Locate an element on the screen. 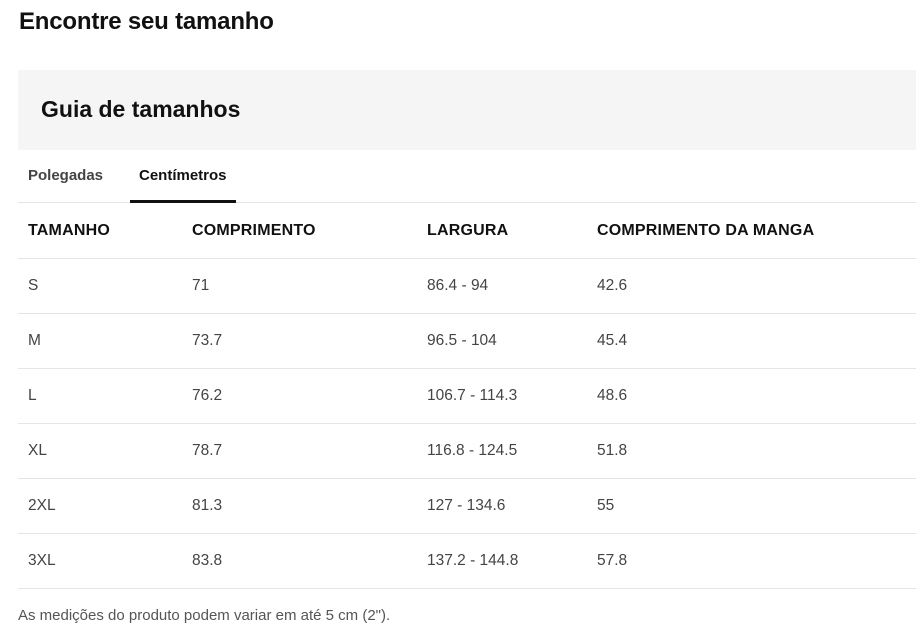 The image size is (916, 640). table-row: XL 78.7 116.8 - 124.5 51.8 is located at coordinates (467, 451).